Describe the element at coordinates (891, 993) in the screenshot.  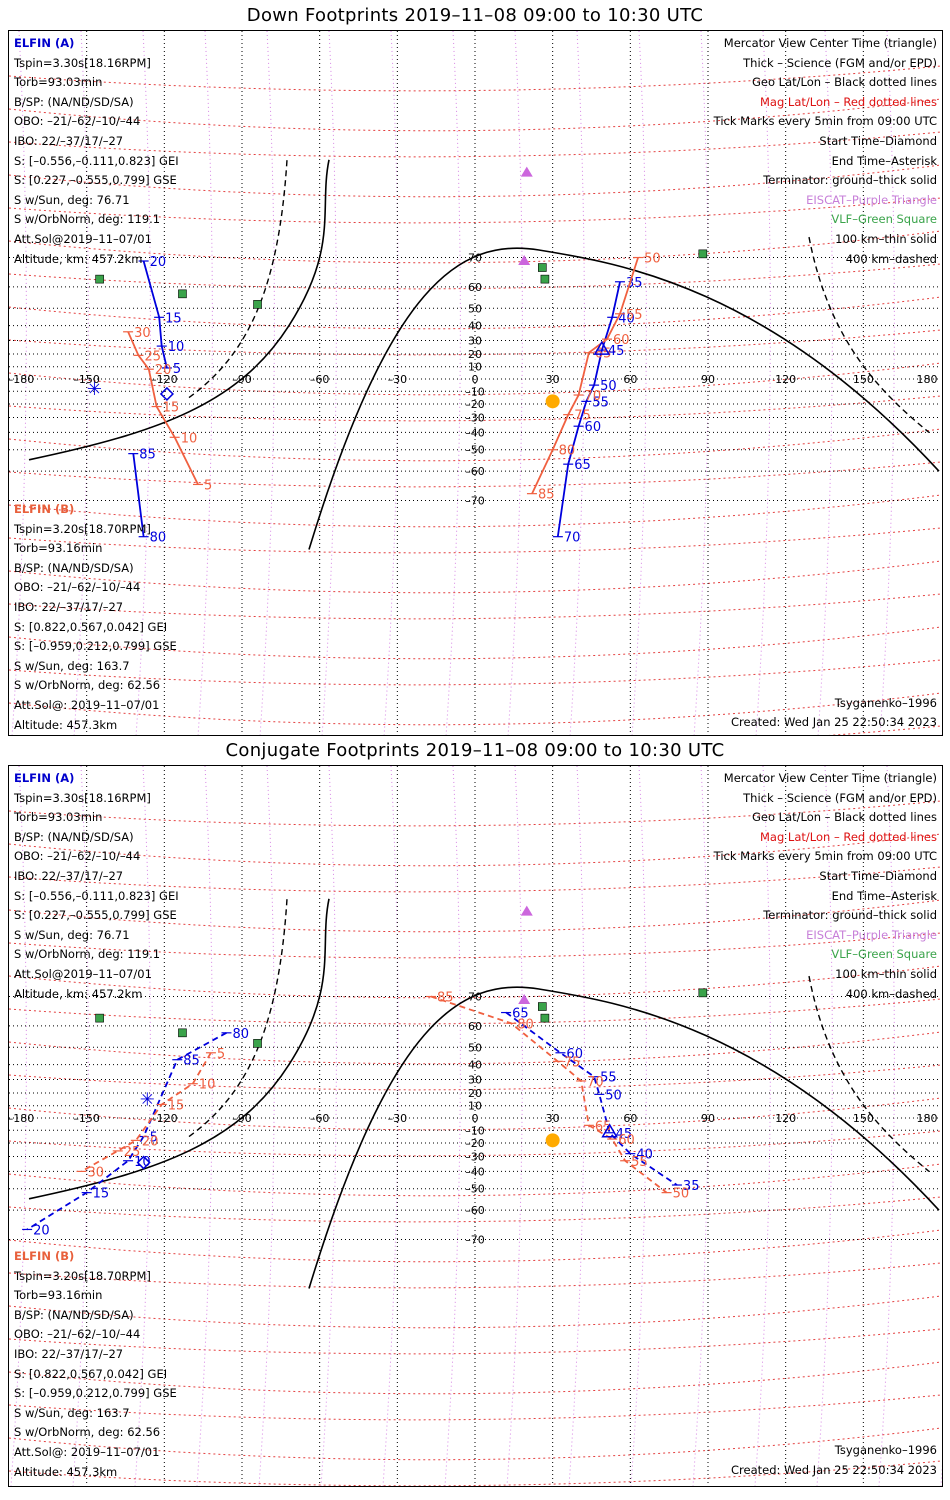
I see `legend-item: 400 km–dashed` at that location.